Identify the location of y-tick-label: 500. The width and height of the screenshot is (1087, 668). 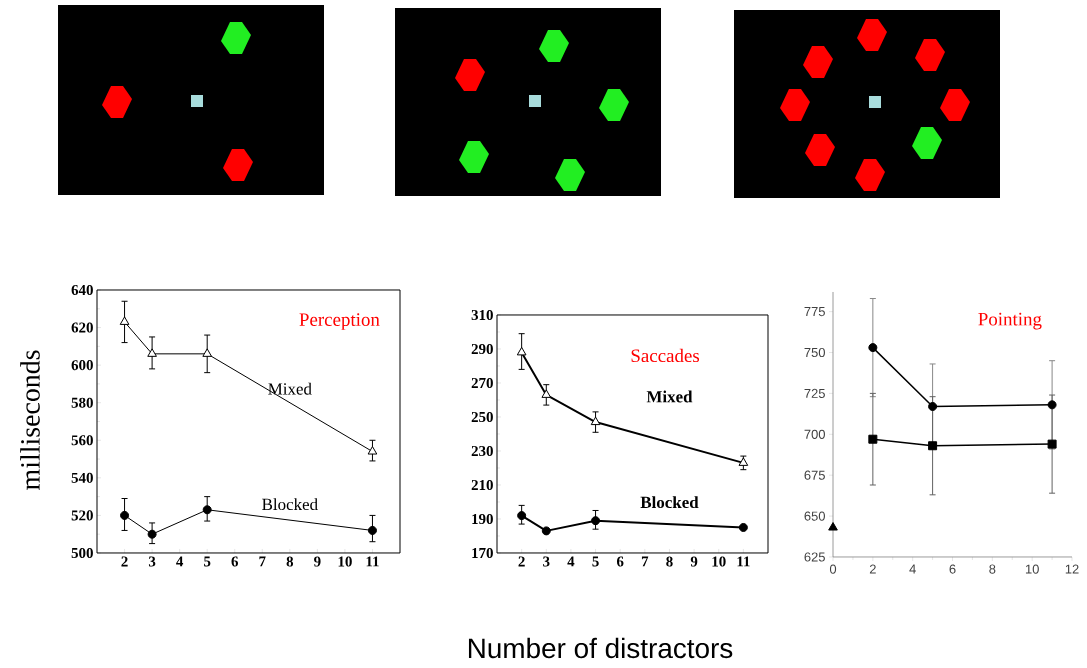
(82, 553).